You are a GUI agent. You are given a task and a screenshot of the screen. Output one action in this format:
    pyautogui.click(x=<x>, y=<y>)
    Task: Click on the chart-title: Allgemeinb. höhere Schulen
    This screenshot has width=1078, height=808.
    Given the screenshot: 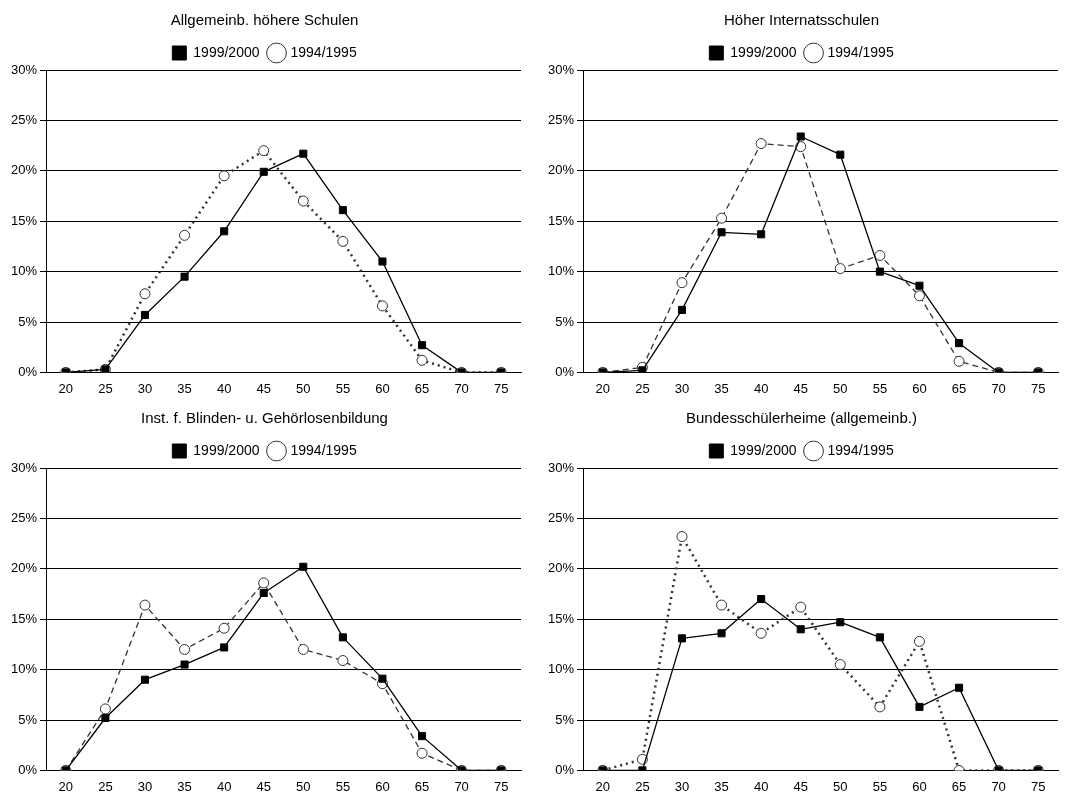 What is the action you would take?
    pyautogui.click(x=264, y=20)
    